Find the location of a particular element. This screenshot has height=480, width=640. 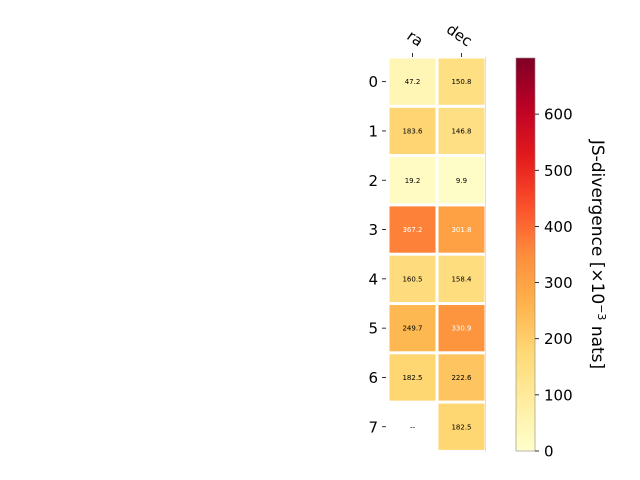

colorbar-label: JS-divergence [×10−3 nats] is located at coordinates (598, 254).